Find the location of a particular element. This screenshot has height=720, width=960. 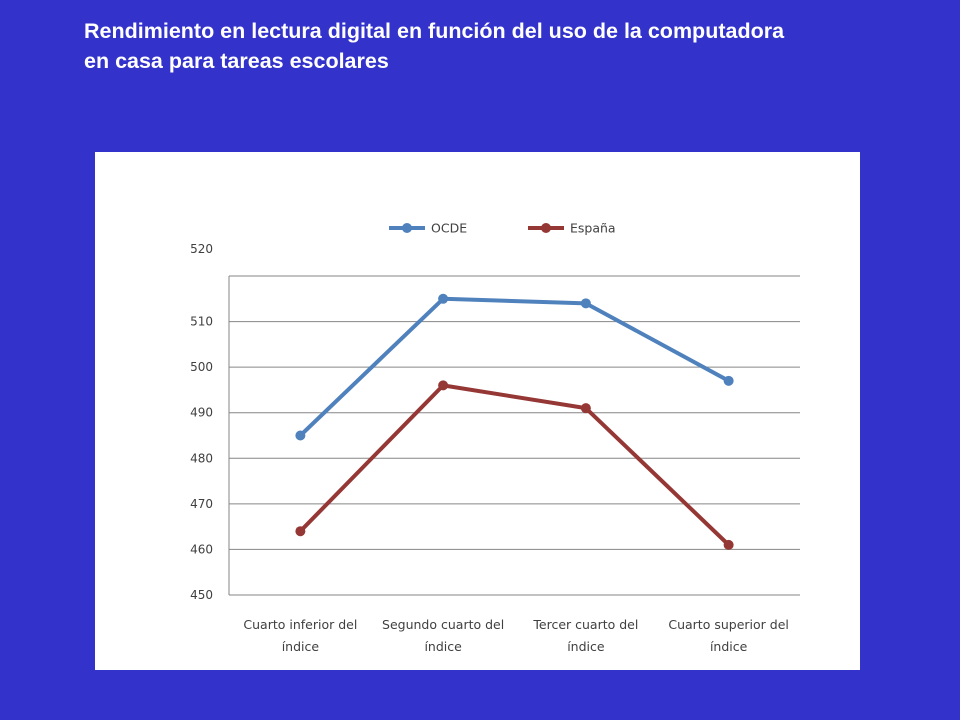

y-tick-label: 480 is located at coordinates (201, 458).